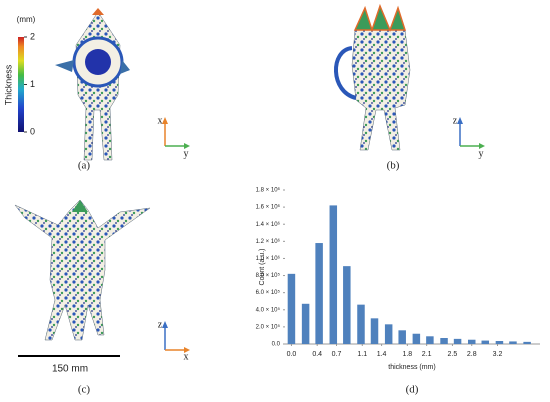 The image size is (550, 402). I want to click on panel-label: (d), so click(412, 390).